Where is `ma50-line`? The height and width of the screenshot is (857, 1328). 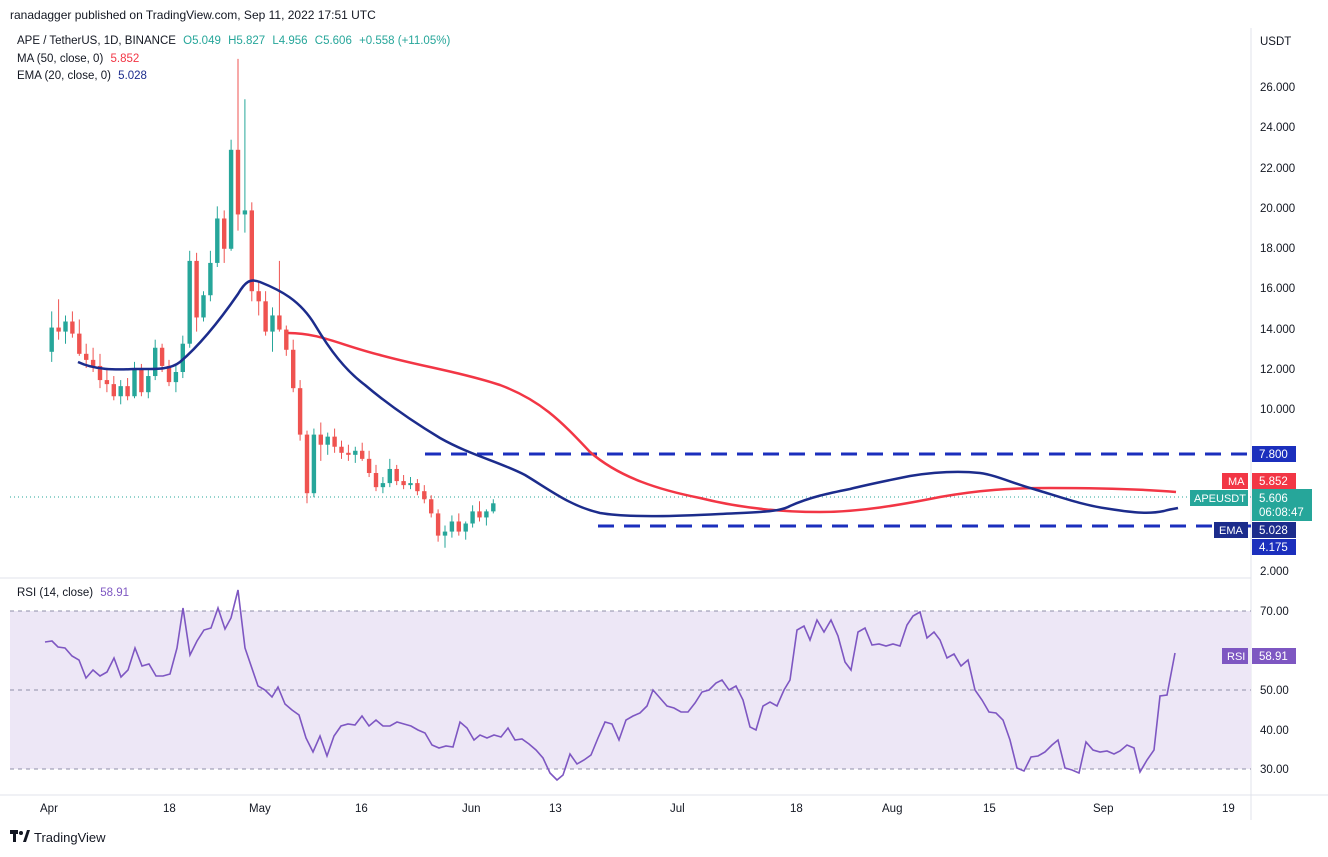 ma50-line is located at coordinates (732, 422).